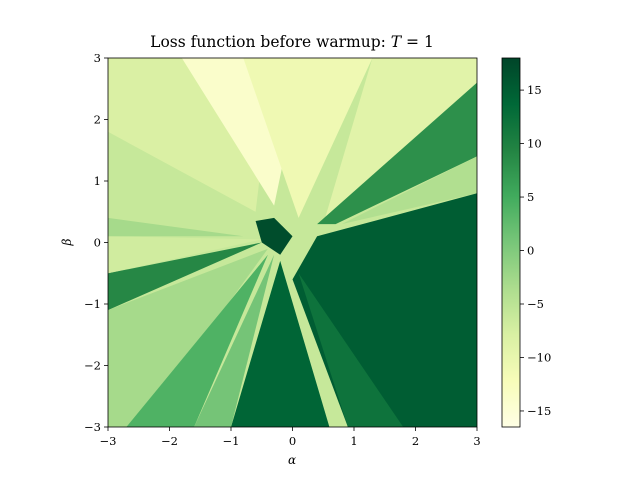  What do you see at coordinates (67, 242) in the screenshot?
I see `y-axis-label: β` at bounding box center [67, 242].